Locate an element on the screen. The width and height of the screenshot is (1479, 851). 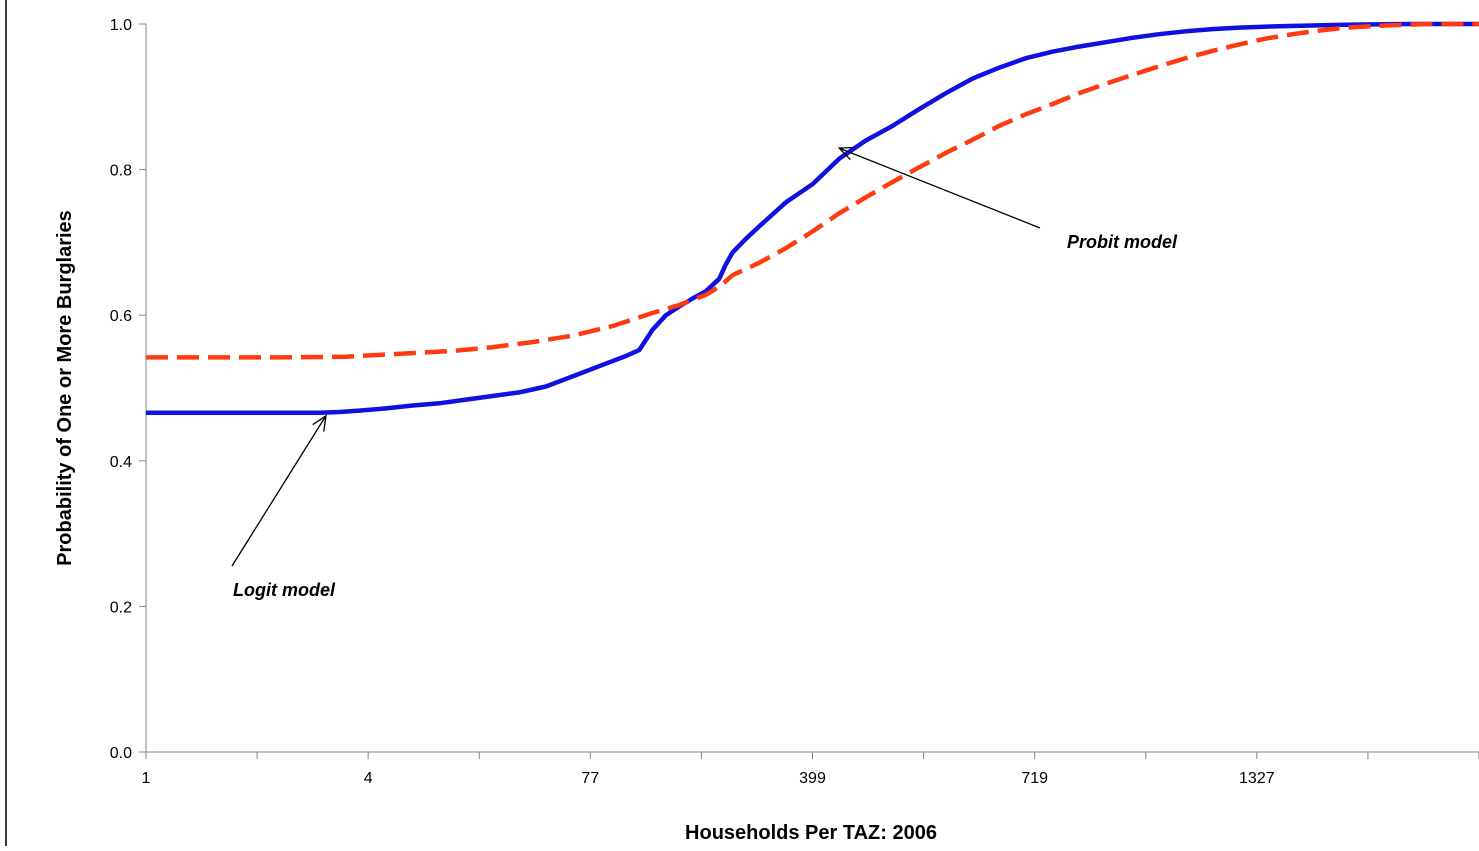
logit-annotation-label: Logit model is located at coordinates (284, 590).